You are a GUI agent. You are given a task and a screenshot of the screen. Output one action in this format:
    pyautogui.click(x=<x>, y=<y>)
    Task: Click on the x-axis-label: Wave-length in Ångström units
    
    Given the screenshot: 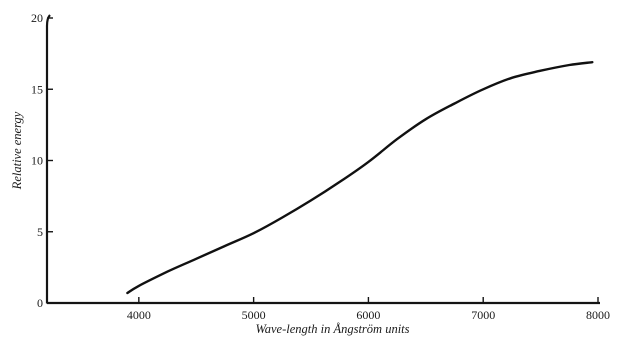 What is the action you would take?
    pyautogui.click(x=332, y=329)
    